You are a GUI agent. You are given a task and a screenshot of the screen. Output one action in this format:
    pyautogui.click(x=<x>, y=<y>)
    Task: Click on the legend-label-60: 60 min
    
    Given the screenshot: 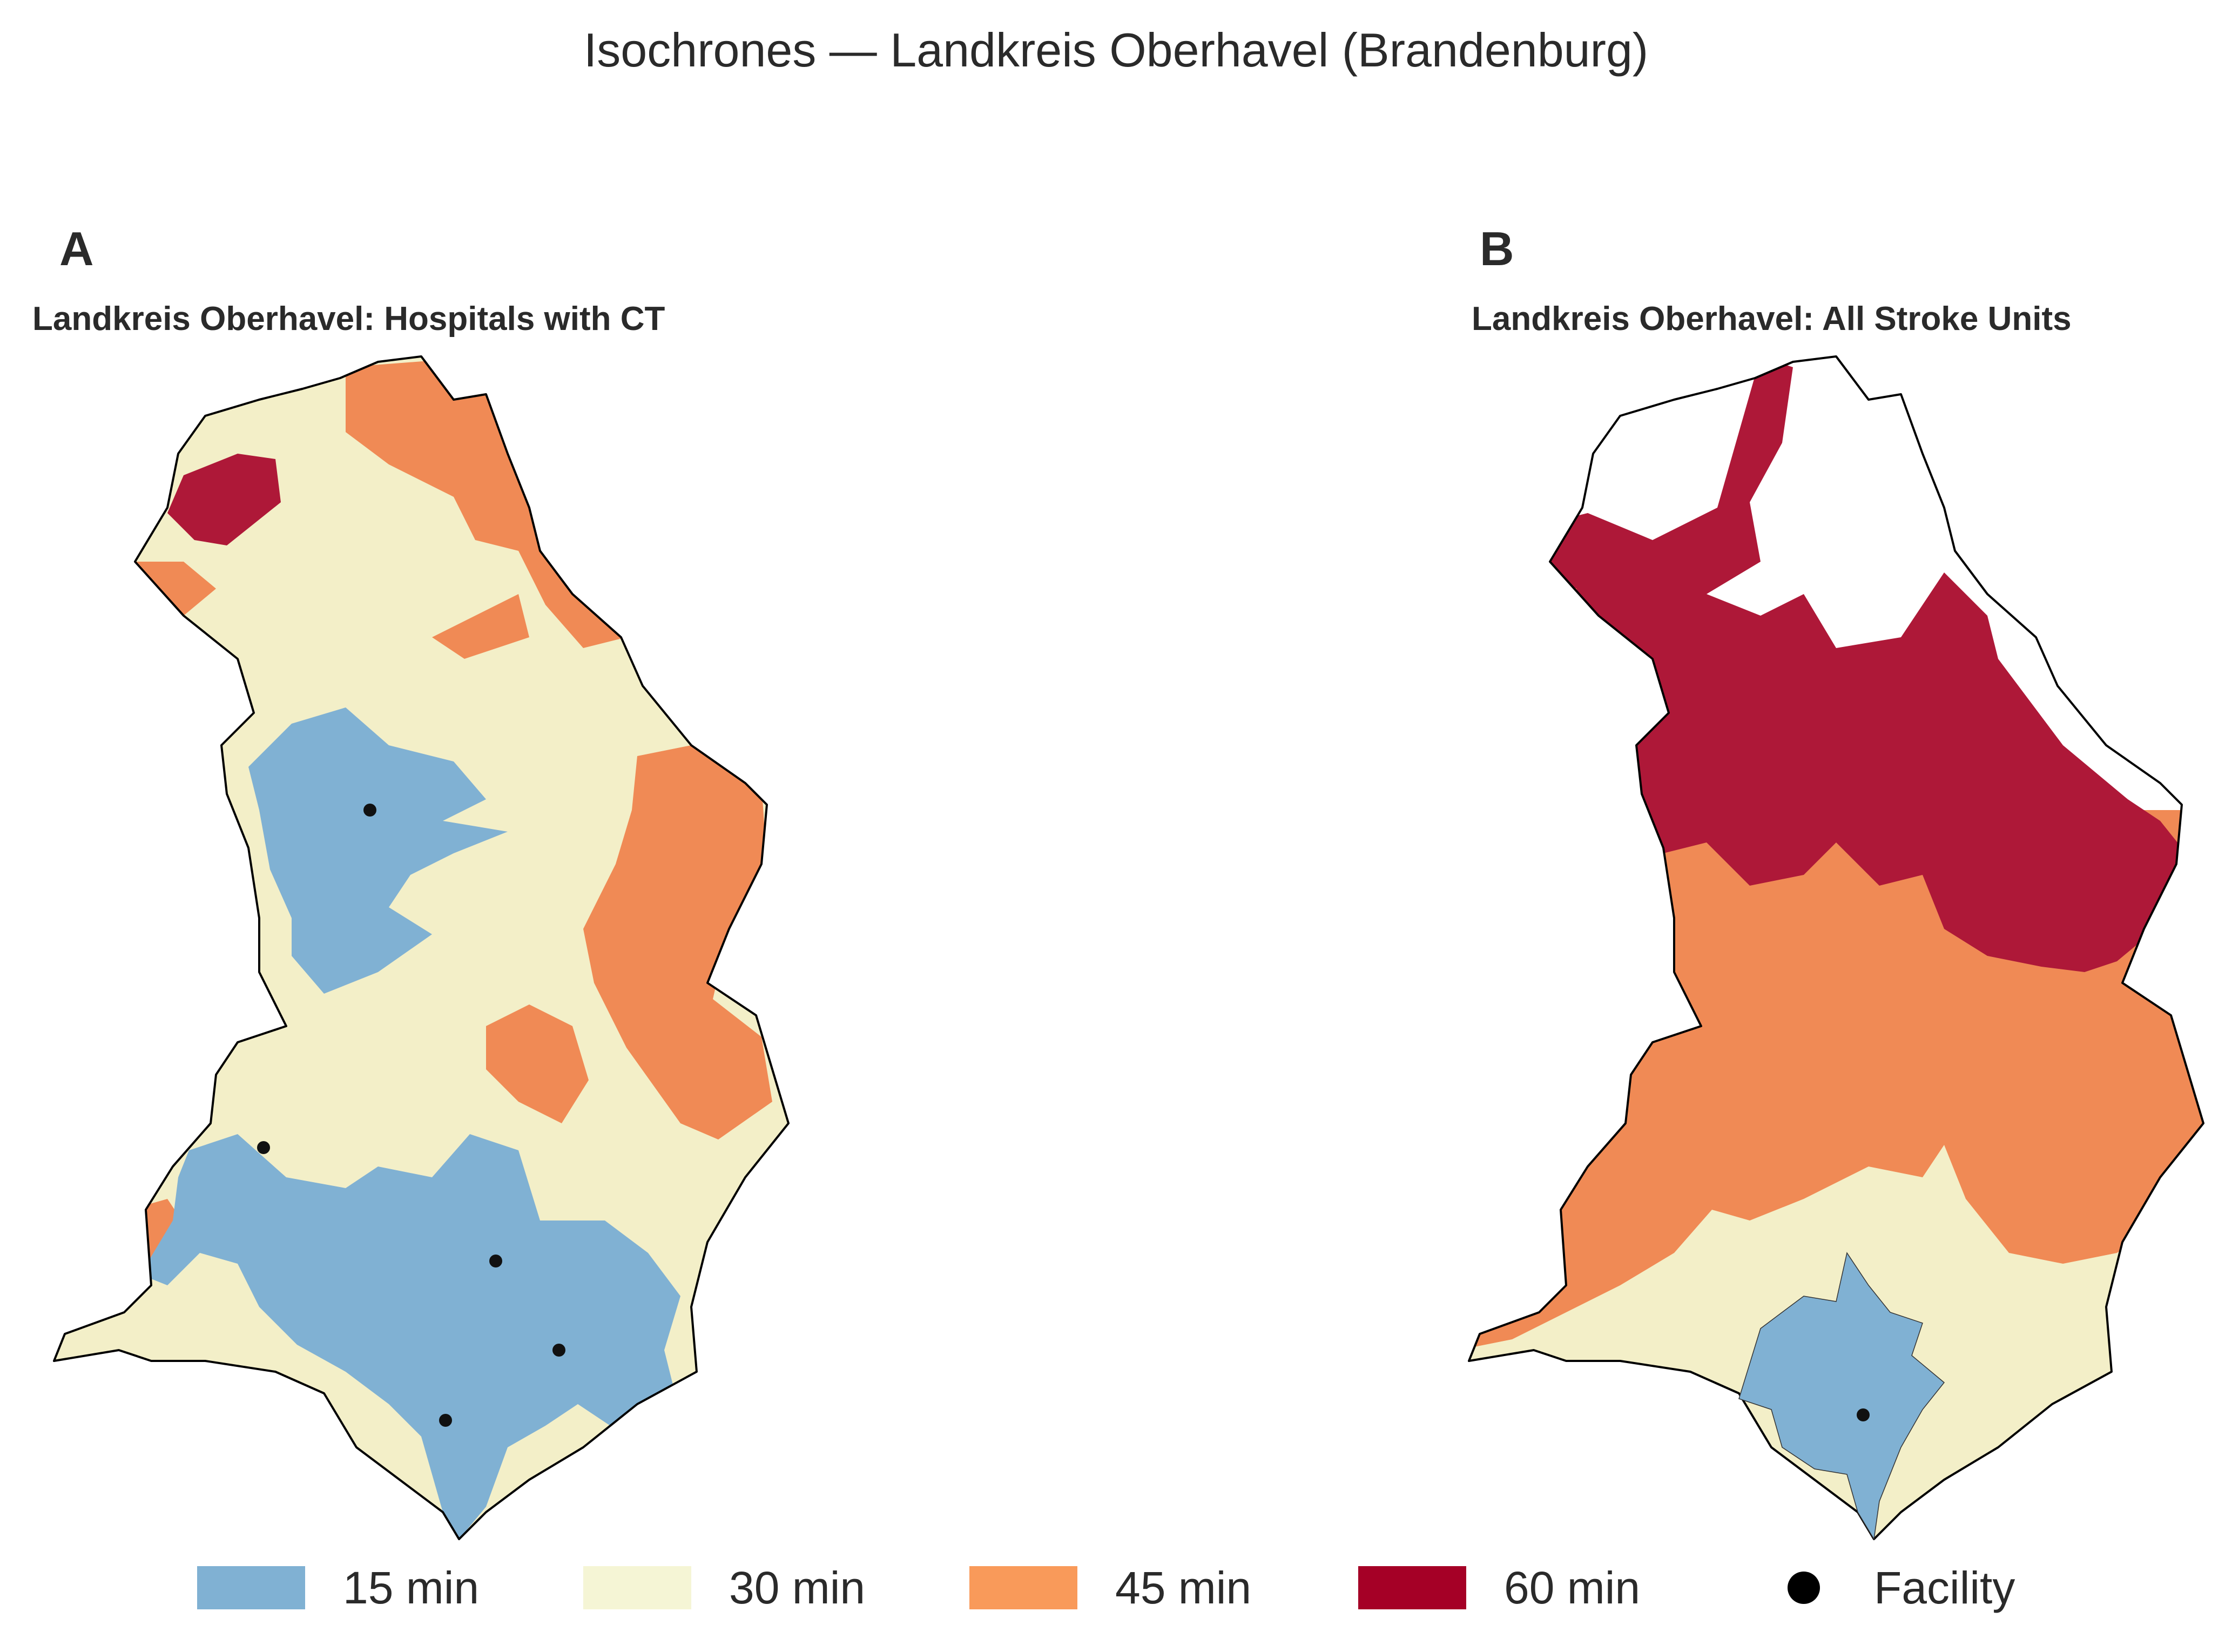 What is the action you would take?
    pyautogui.click(x=1572, y=1588)
    